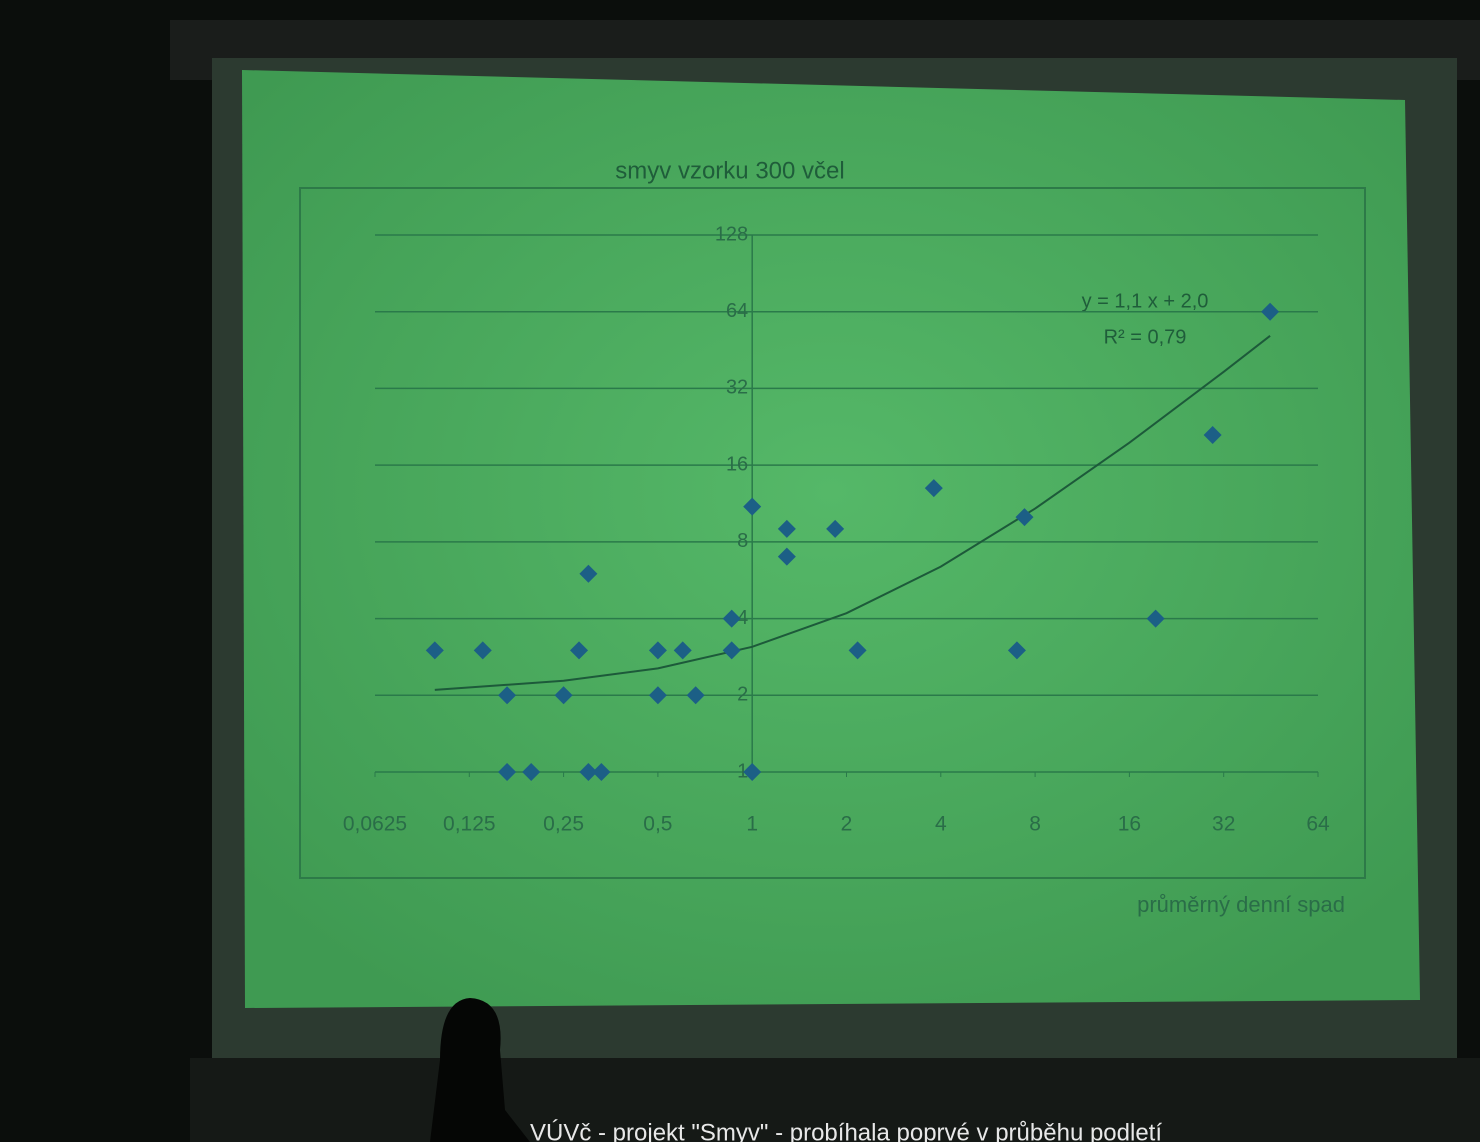  What do you see at coordinates (1241, 904) in the screenshot?
I see `x-axis-label: průměrný denní spad` at bounding box center [1241, 904].